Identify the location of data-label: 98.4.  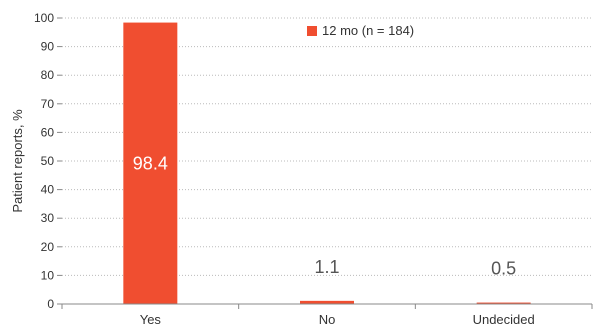
(150, 163).